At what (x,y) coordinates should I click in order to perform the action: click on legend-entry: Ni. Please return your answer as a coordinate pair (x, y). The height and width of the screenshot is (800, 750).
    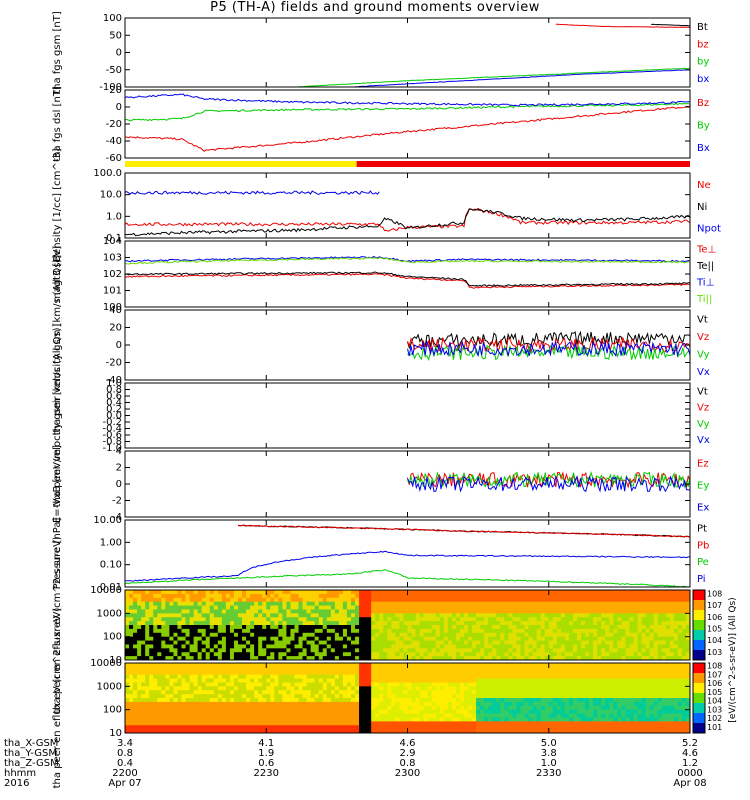
    Looking at the image, I should click on (702, 207).